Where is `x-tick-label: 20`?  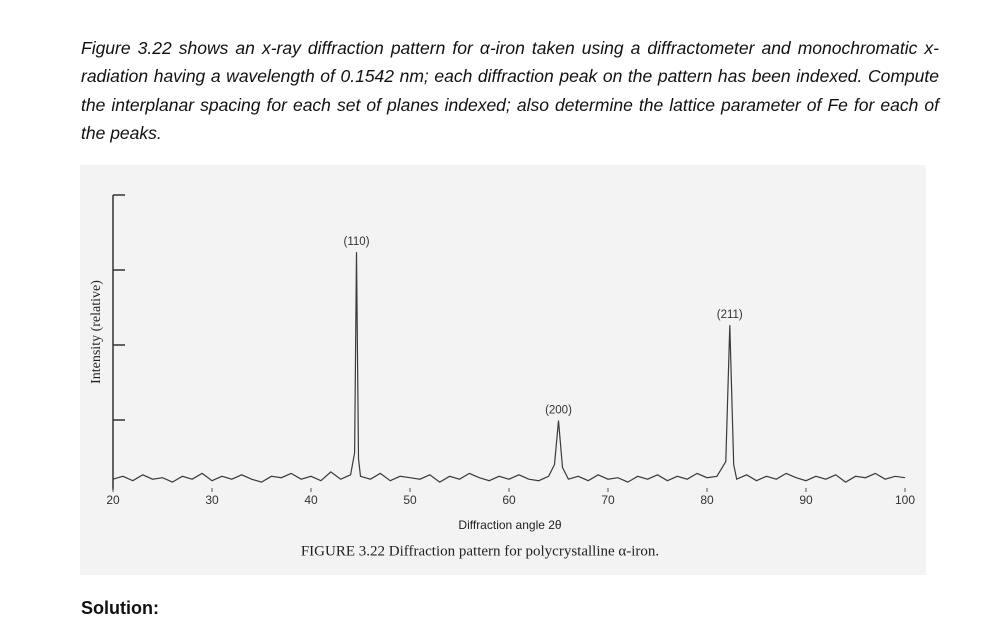 x-tick-label: 20 is located at coordinates (113, 500).